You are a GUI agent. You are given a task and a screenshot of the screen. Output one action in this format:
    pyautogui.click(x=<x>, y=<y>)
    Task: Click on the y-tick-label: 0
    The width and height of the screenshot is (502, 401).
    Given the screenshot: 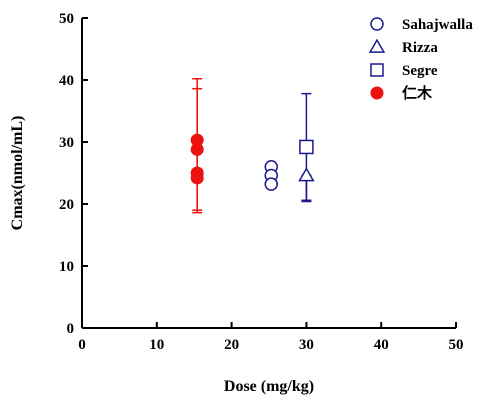 What is the action you would take?
    pyautogui.click(x=71, y=329)
    